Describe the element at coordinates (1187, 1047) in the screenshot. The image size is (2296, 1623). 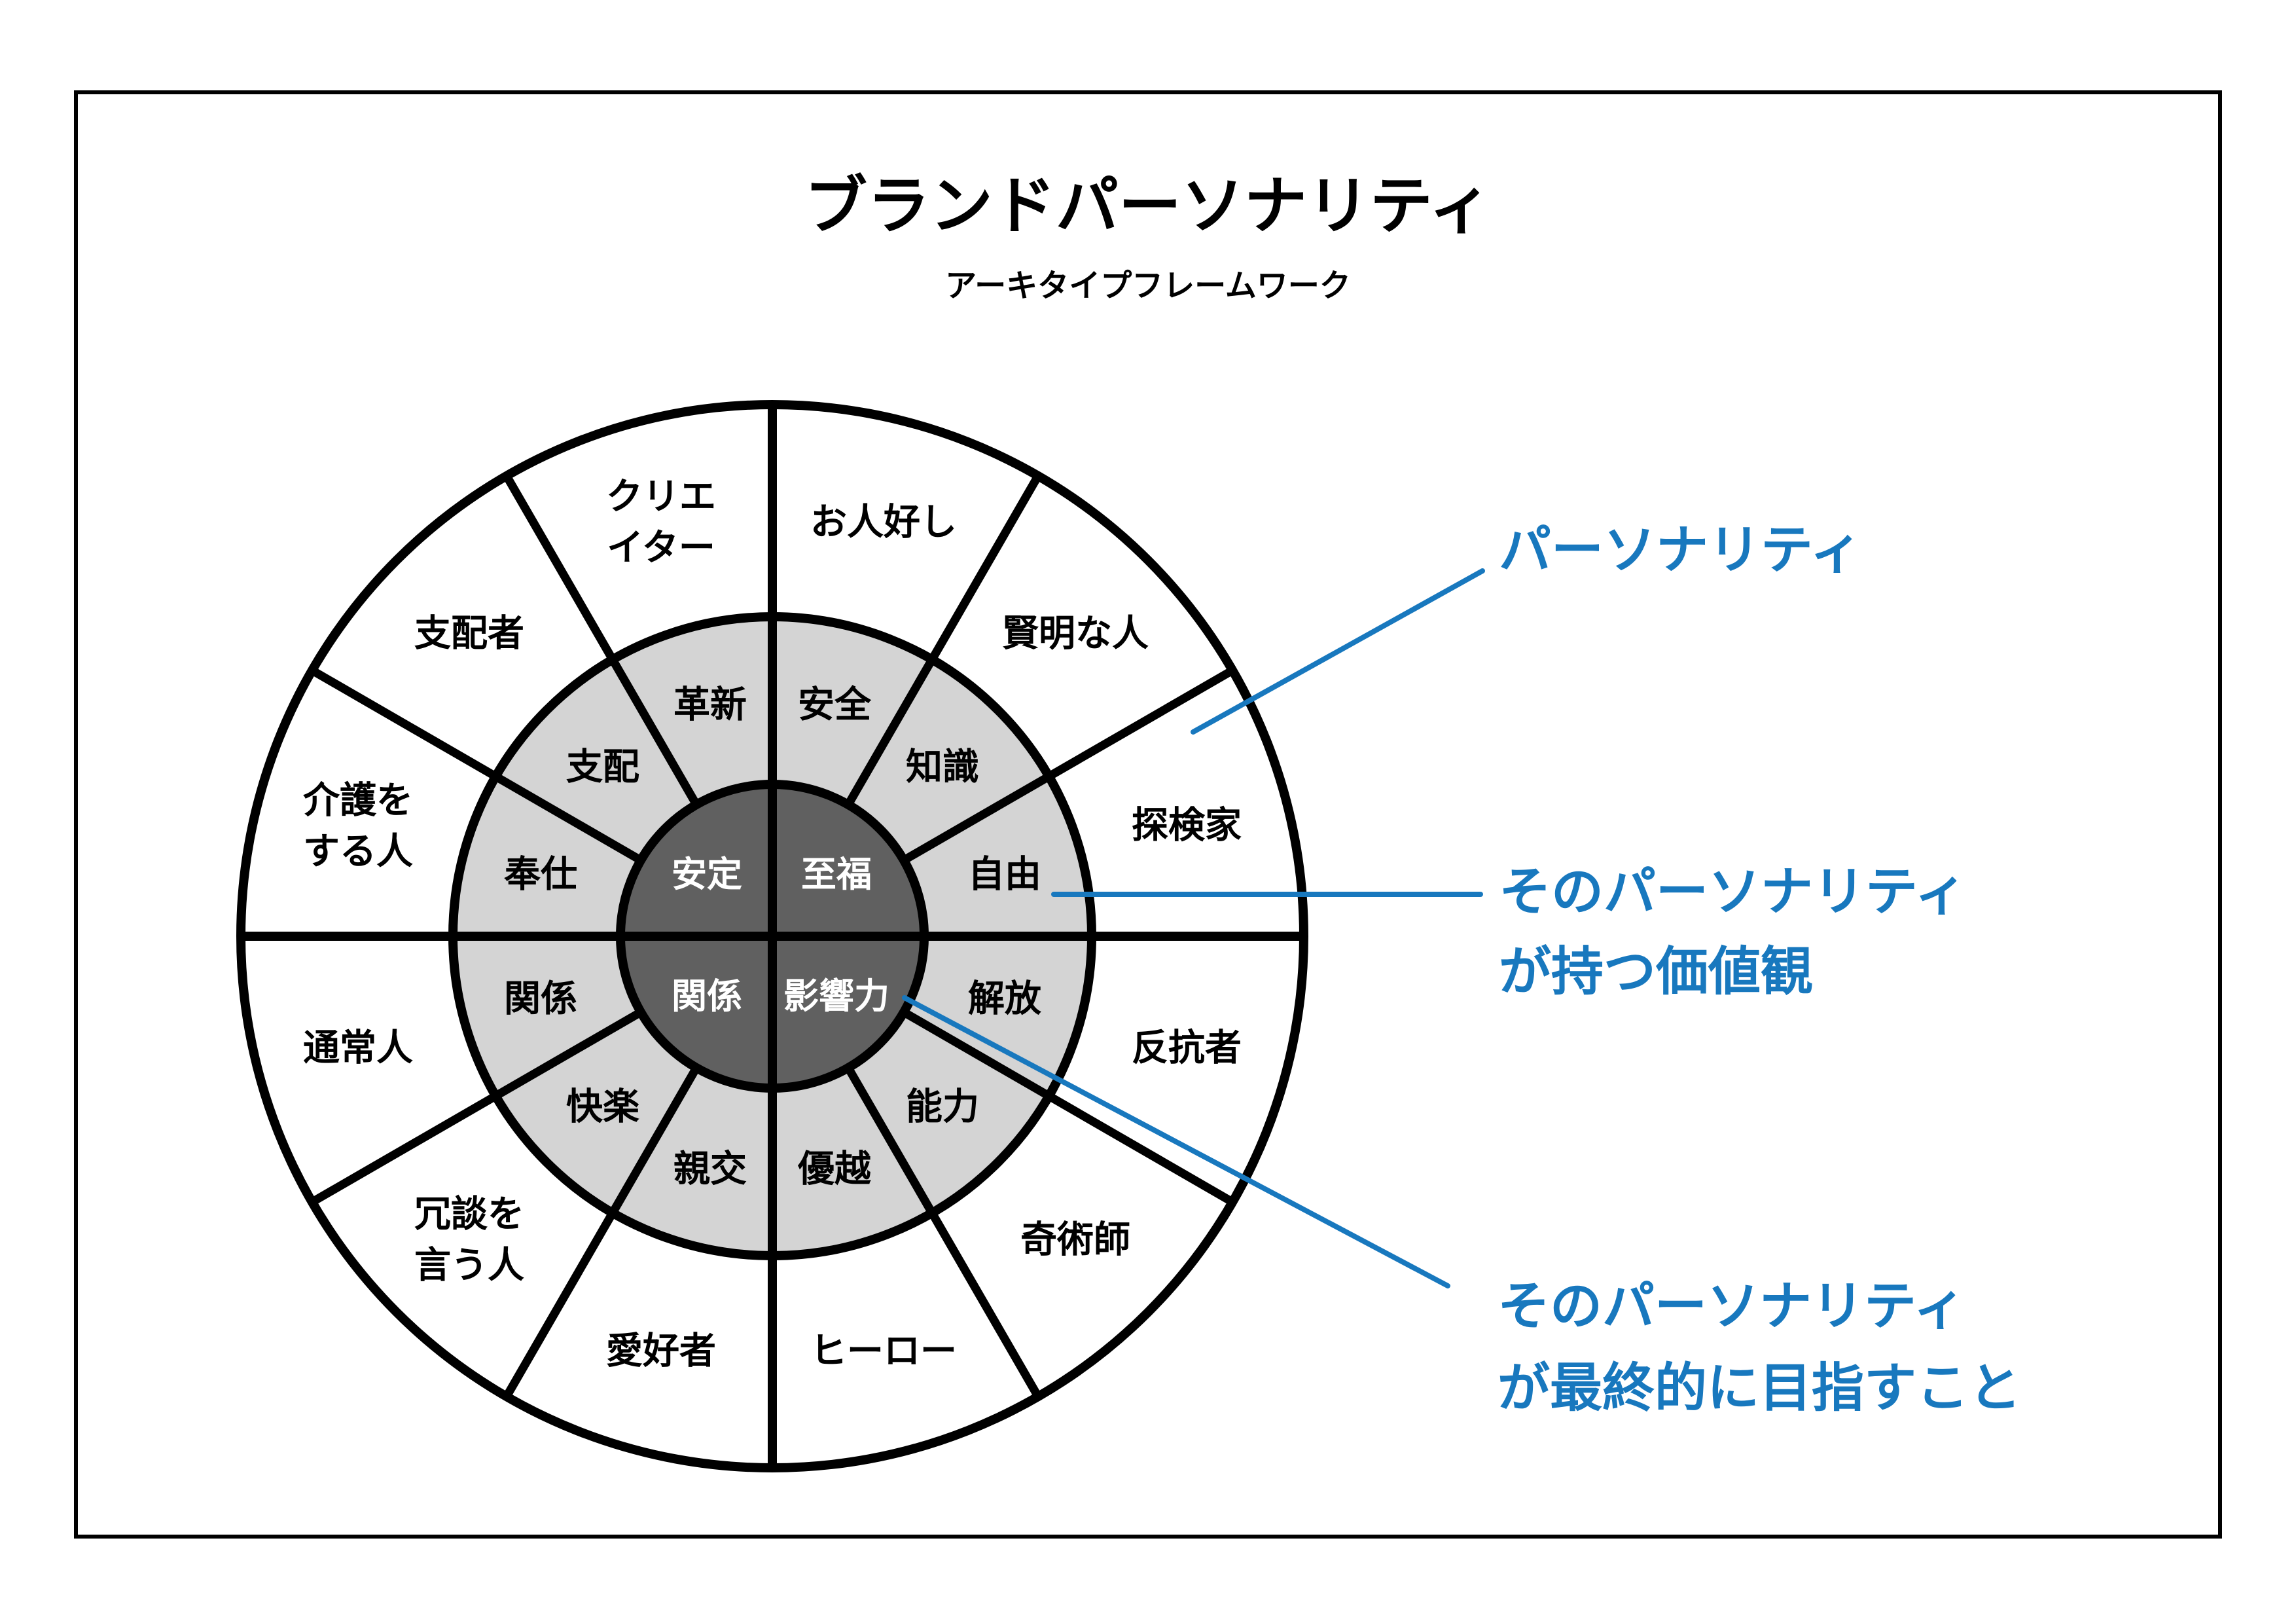
I see `archetype-label: 反抗者` at that location.